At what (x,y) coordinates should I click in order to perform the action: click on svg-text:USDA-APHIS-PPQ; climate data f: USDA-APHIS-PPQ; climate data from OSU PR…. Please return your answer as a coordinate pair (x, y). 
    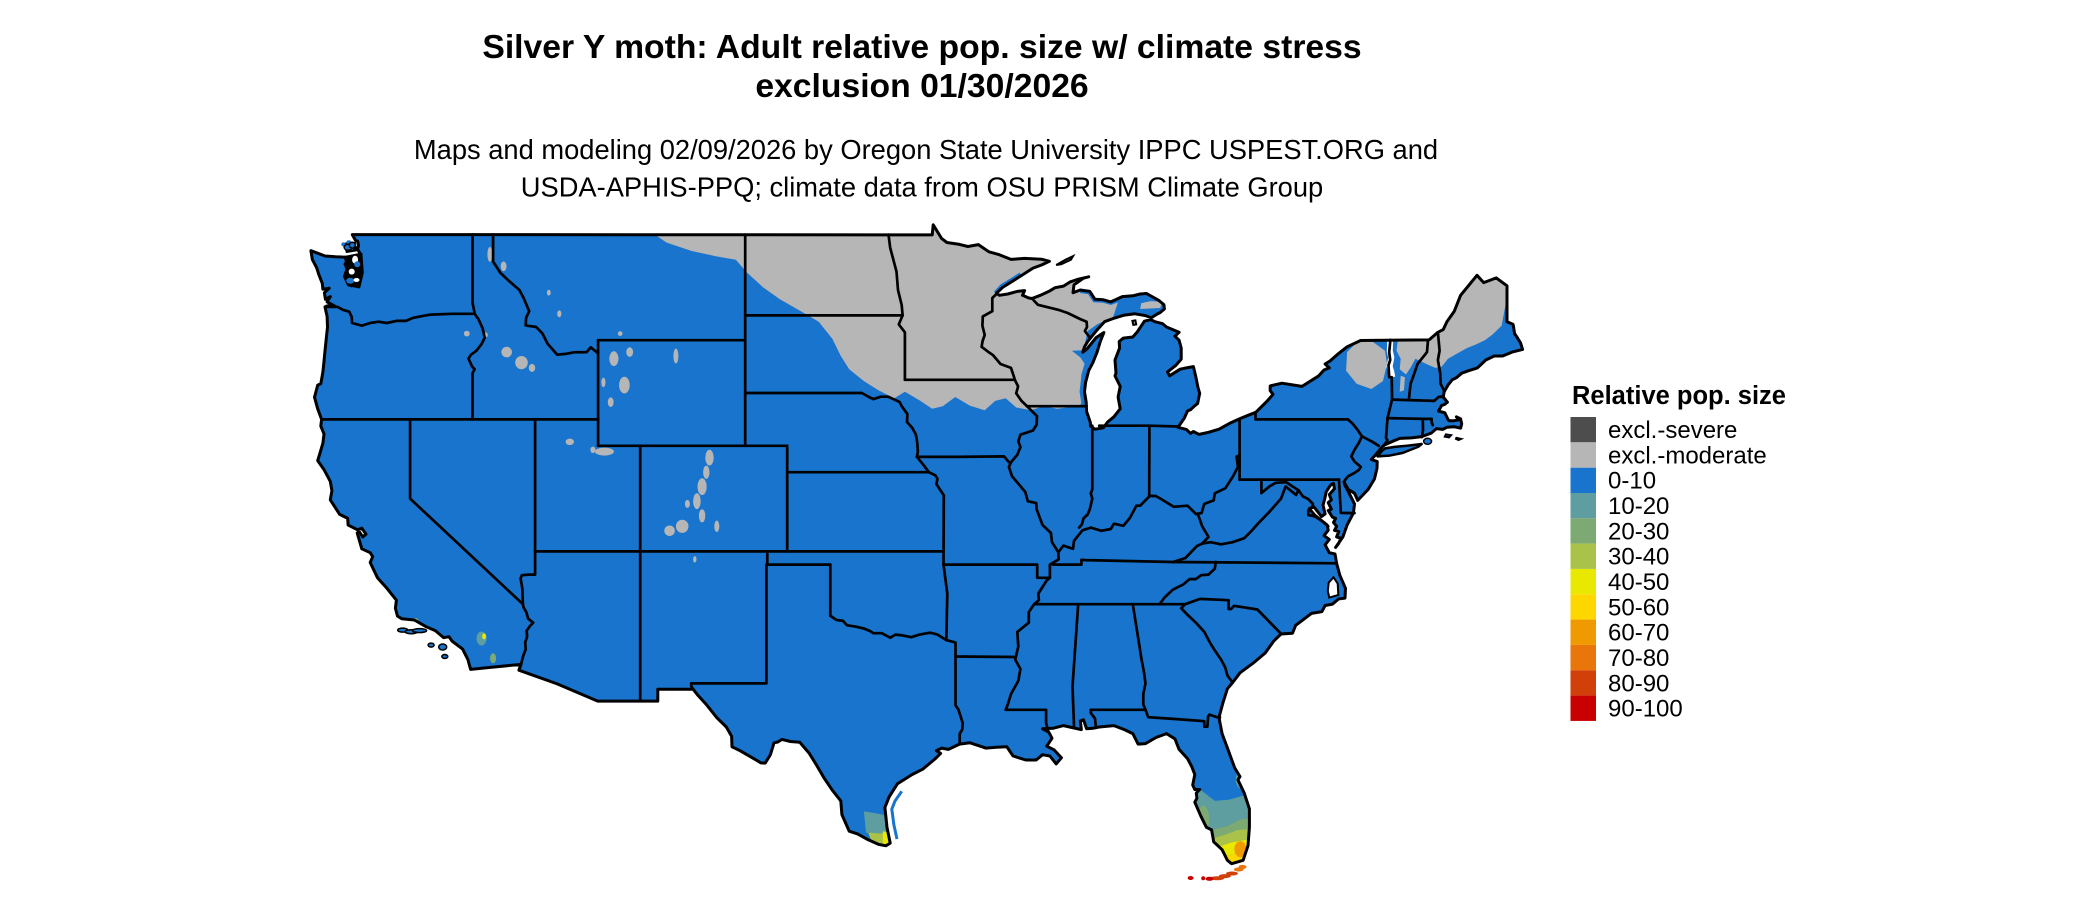
    Looking at the image, I should click on (922, 187).